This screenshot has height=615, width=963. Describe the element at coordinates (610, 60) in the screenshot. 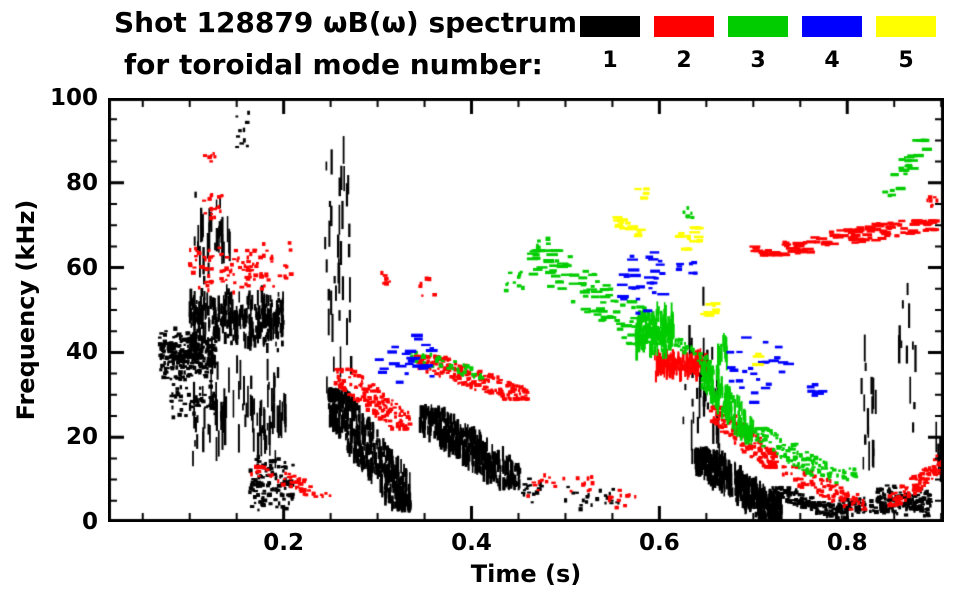

I see `legend-mode-number: 1` at that location.